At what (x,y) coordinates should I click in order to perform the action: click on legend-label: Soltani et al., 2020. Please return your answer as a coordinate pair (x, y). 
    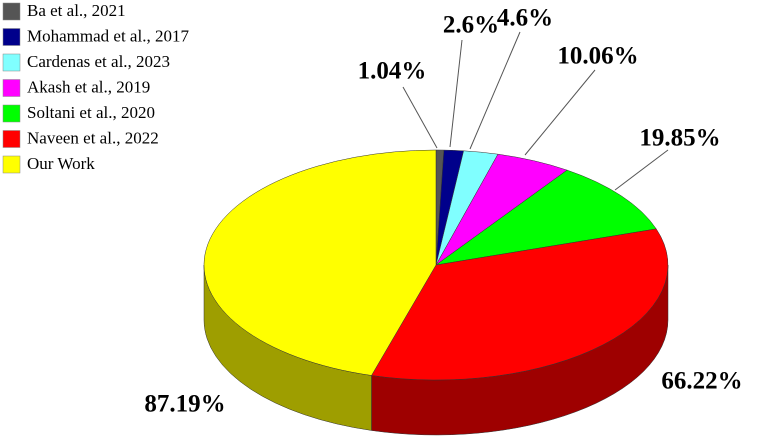
    Looking at the image, I should click on (91, 112).